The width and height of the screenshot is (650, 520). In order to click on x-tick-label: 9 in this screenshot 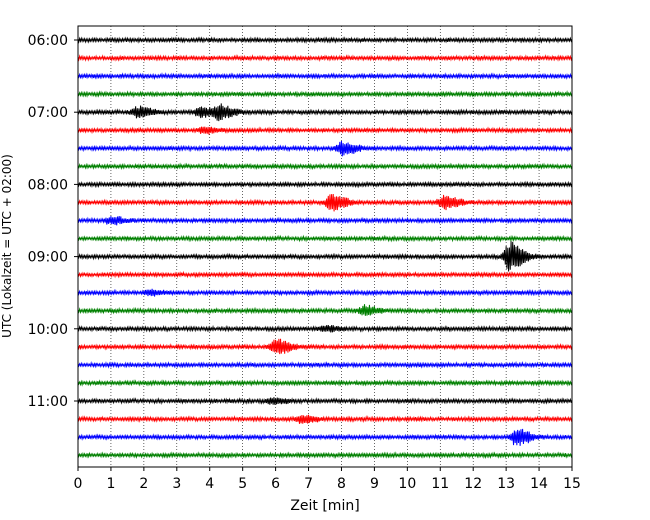, I will do `click(374, 484)`.